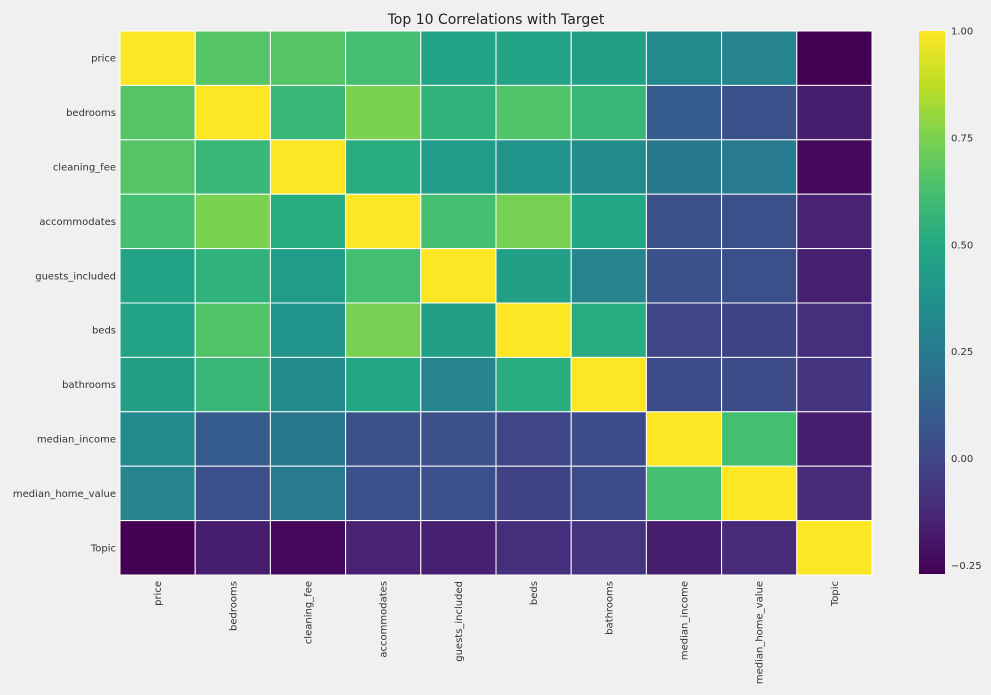 This screenshot has height=695, width=991. Describe the element at coordinates (104, 331) in the screenshot. I see `row-label: beds` at that location.